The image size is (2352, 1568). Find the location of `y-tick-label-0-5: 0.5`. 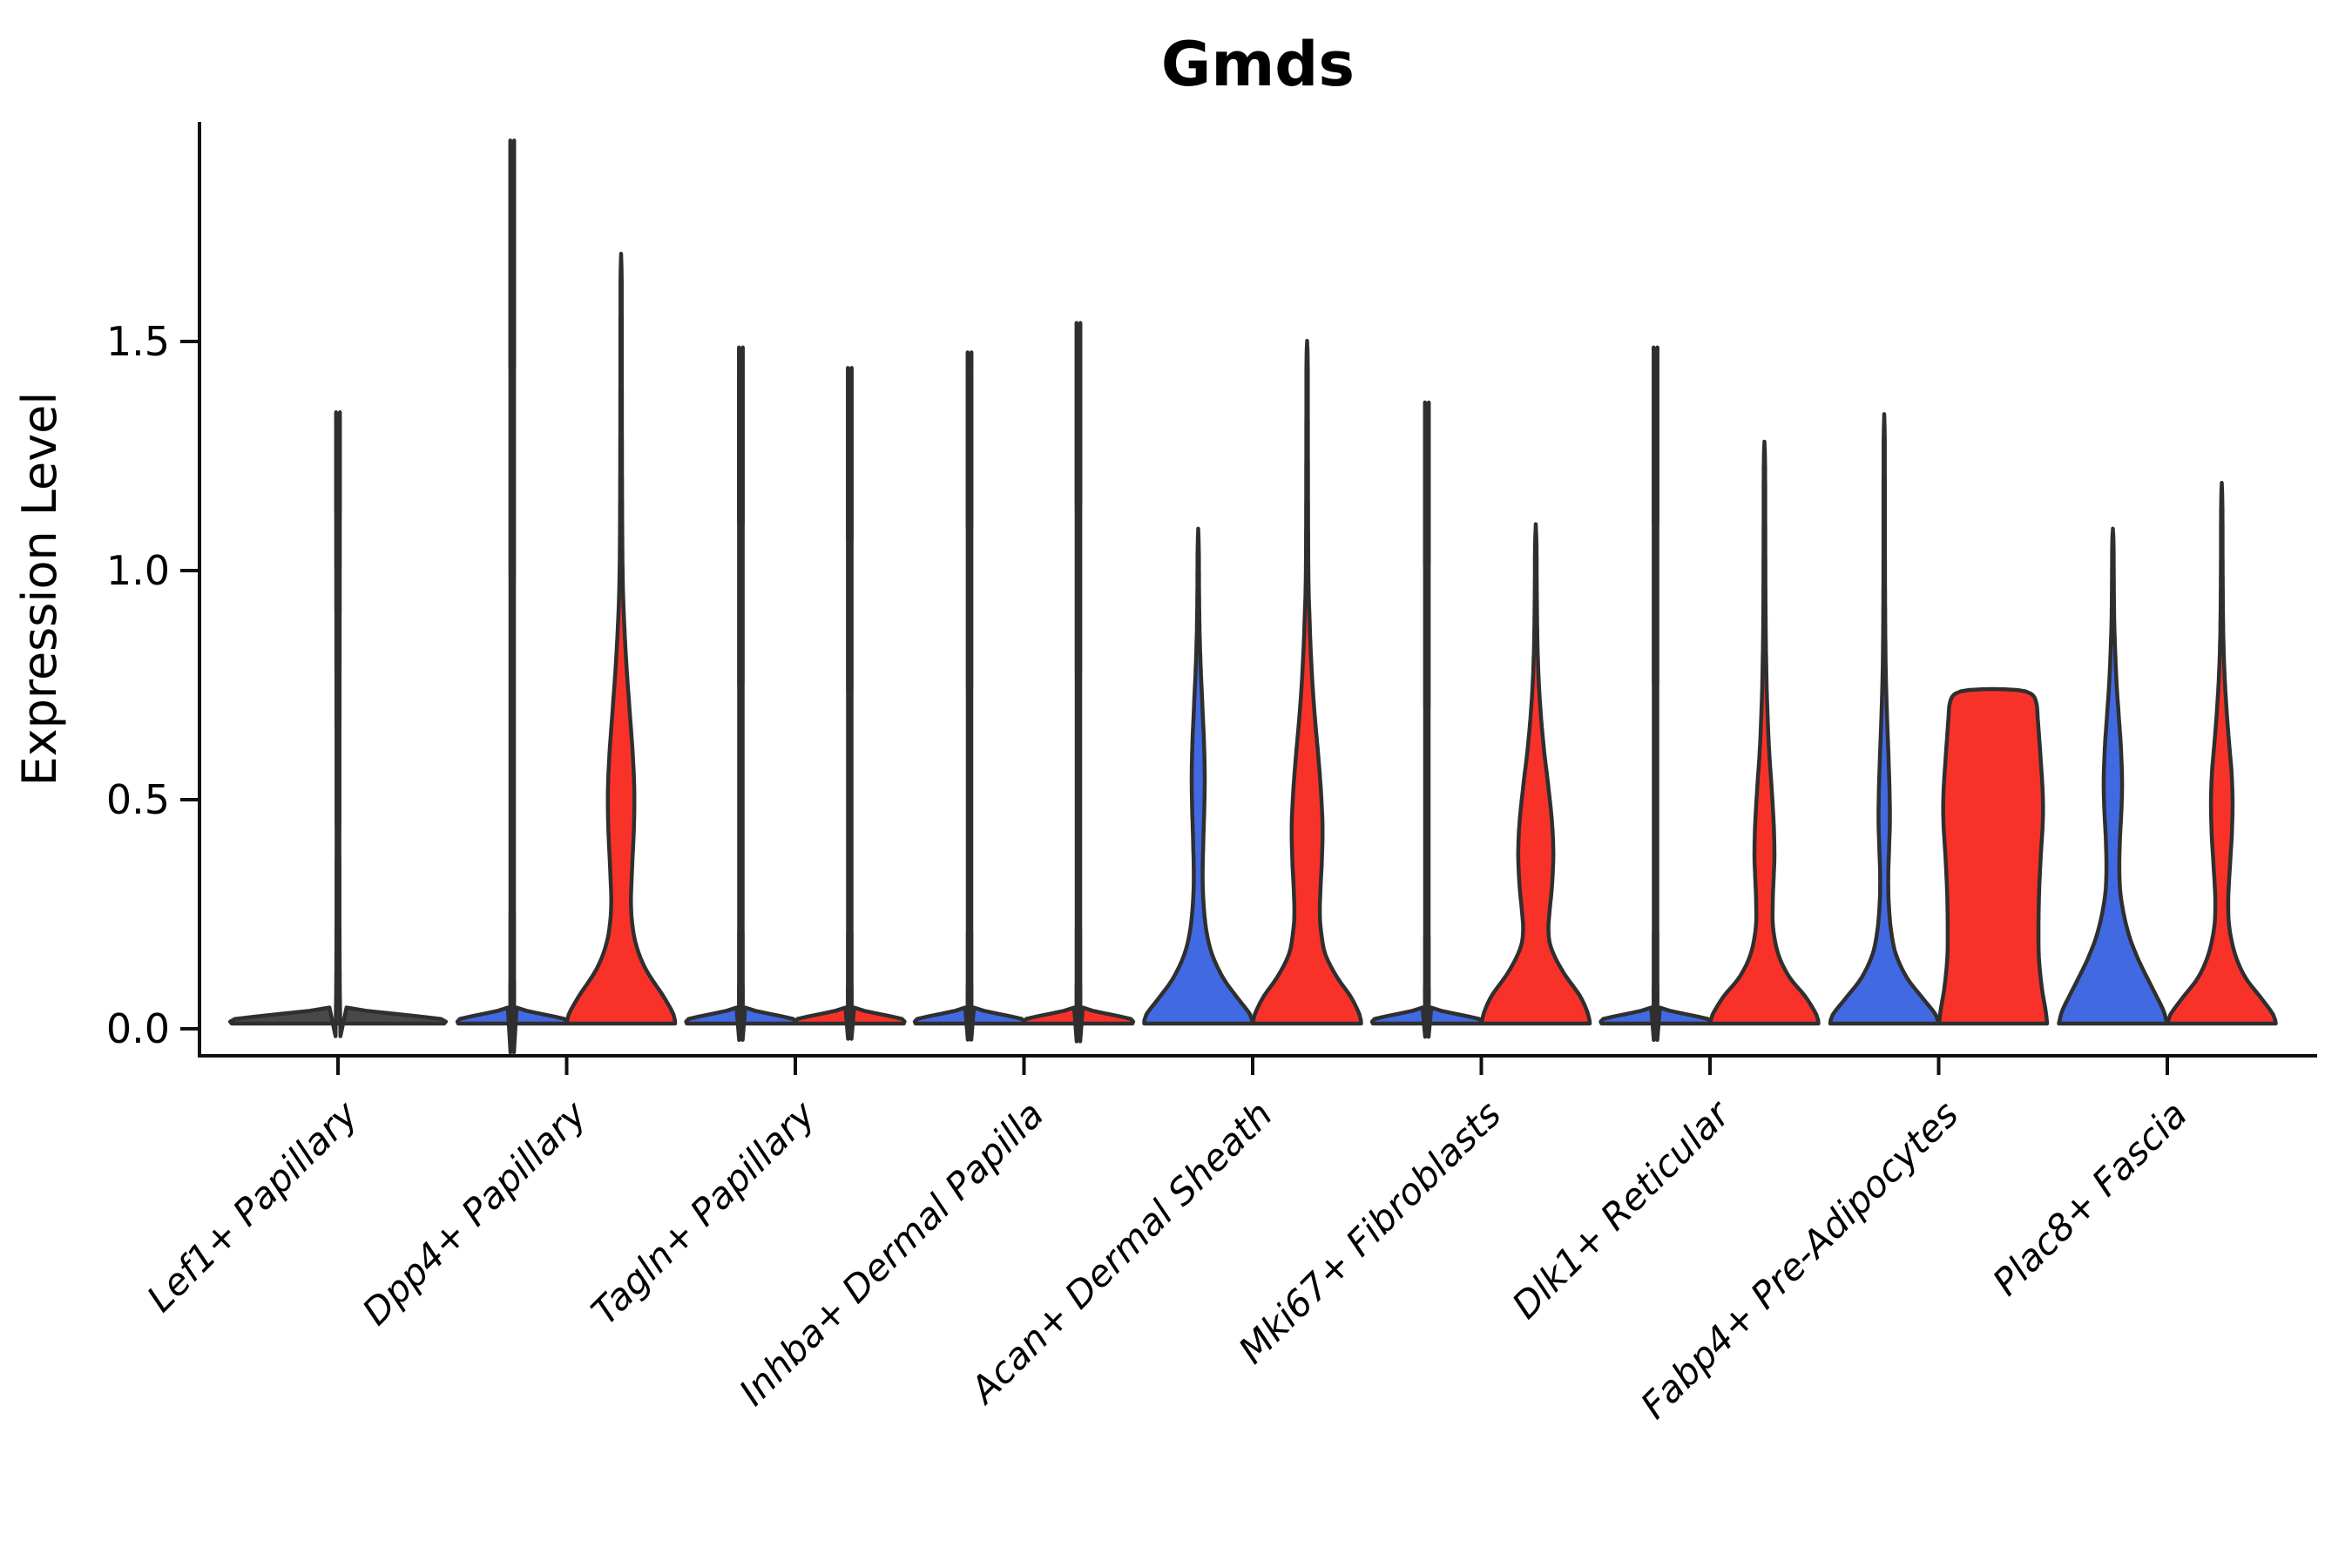

y-tick-label-0-5: 0.5 is located at coordinates (138, 800).